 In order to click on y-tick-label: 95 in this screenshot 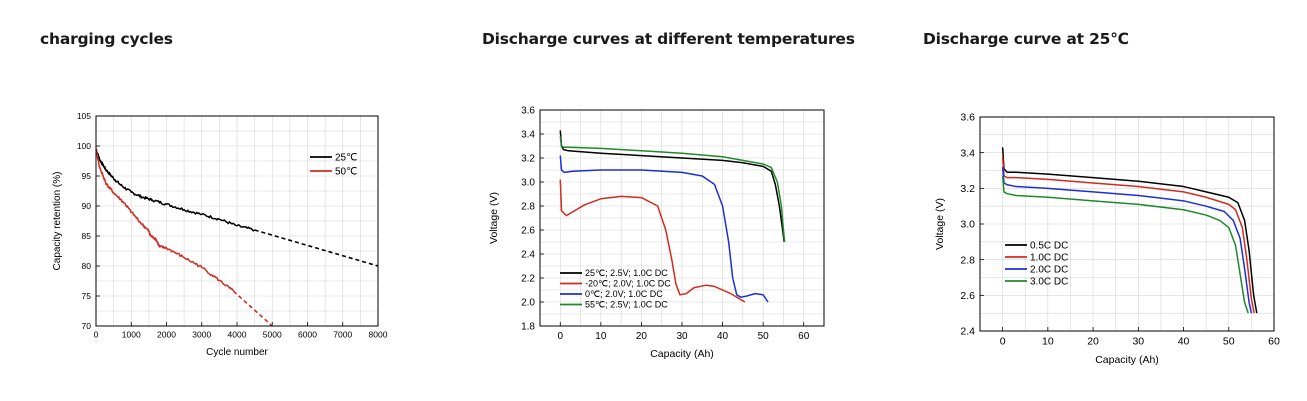, I will do `click(87, 176)`.